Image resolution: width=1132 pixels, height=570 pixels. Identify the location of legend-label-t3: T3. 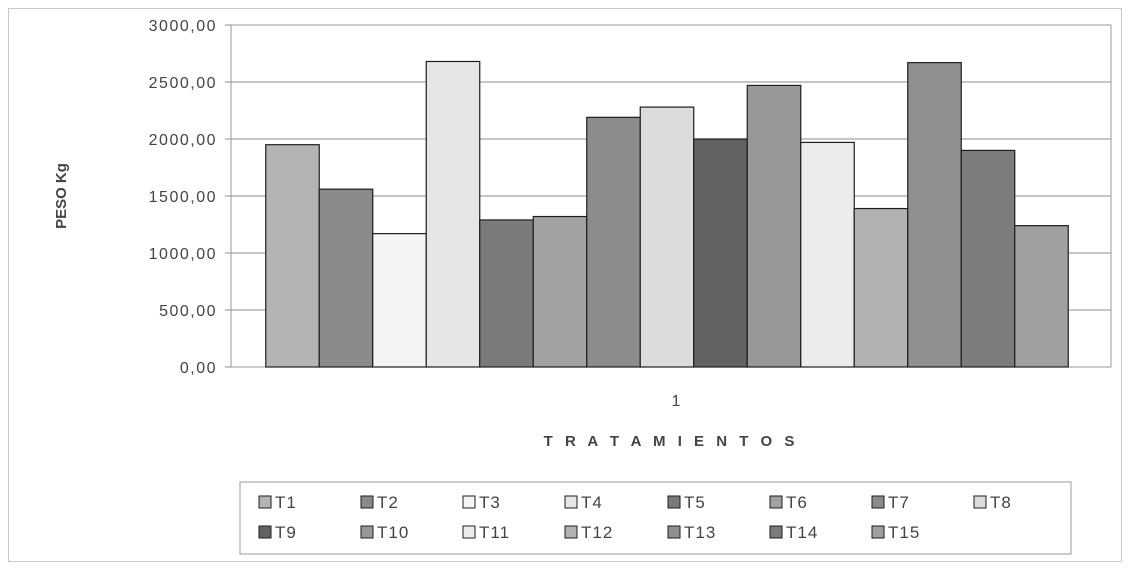
(490, 502).